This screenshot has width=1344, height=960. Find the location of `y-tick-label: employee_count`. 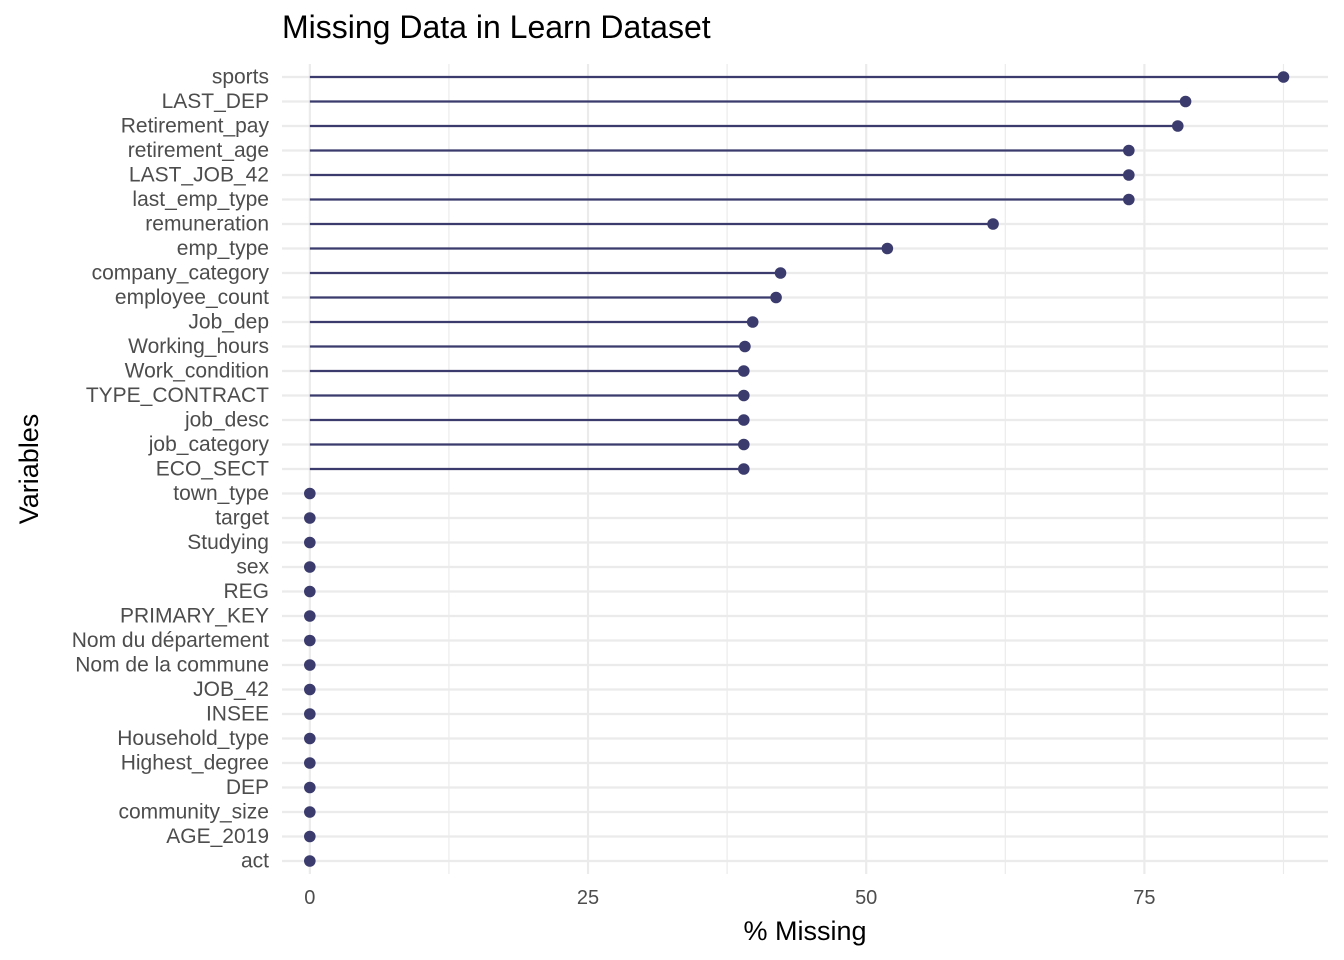

y-tick-label: employee_count is located at coordinates (192, 297).